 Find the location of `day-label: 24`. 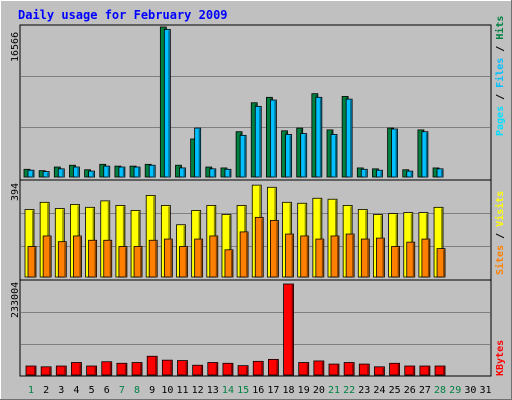

day-label: 24 is located at coordinates (379, 390).